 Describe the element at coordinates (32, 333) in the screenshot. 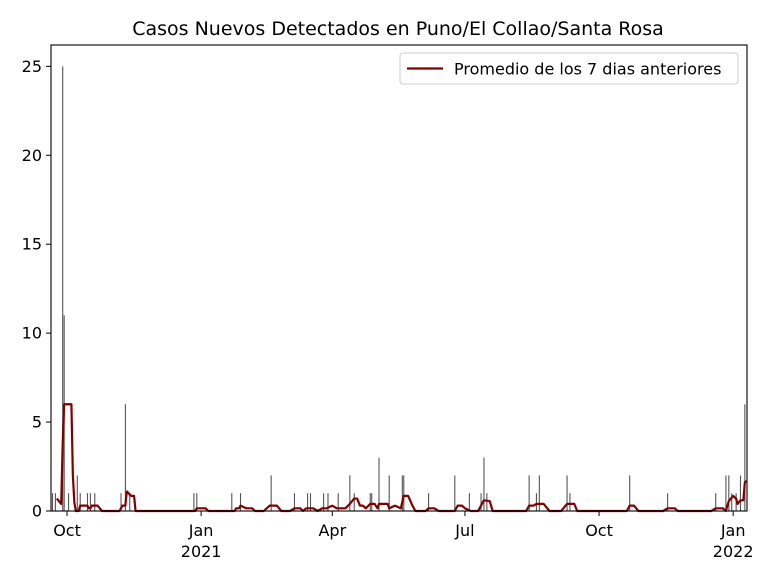

I see `y-tick-label: 10` at that location.